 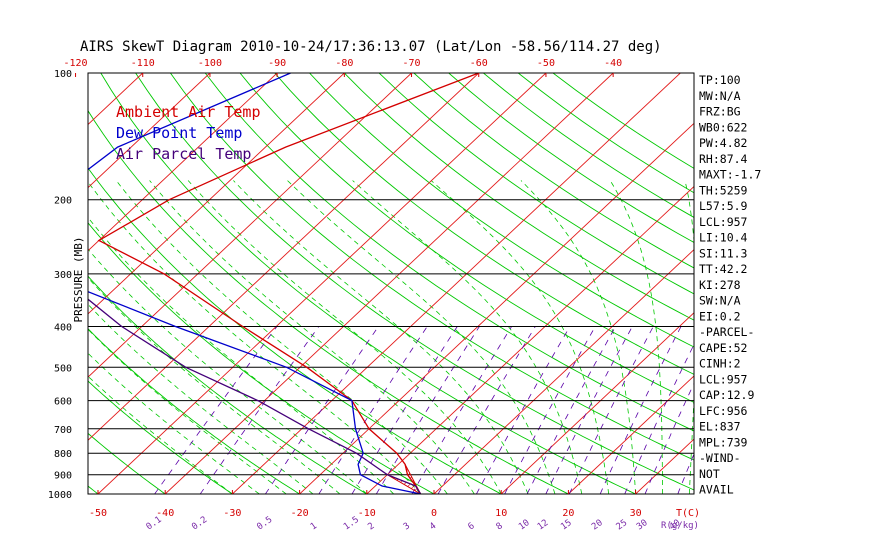 What do you see at coordinates (165, 513) in the screenshot?
I see `bottom-tick-label: -40` at bounding box center [165, 513].